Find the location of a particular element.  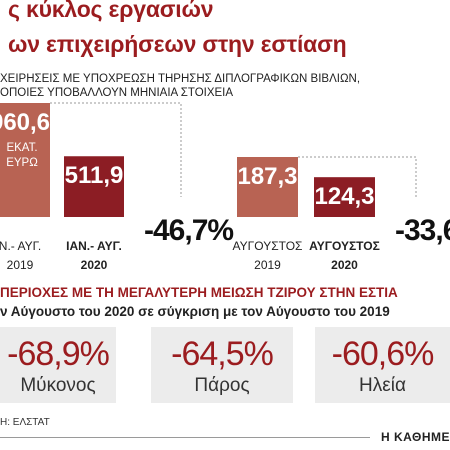

bar-value-label: 960,6 is located at coordinates (25, 122).